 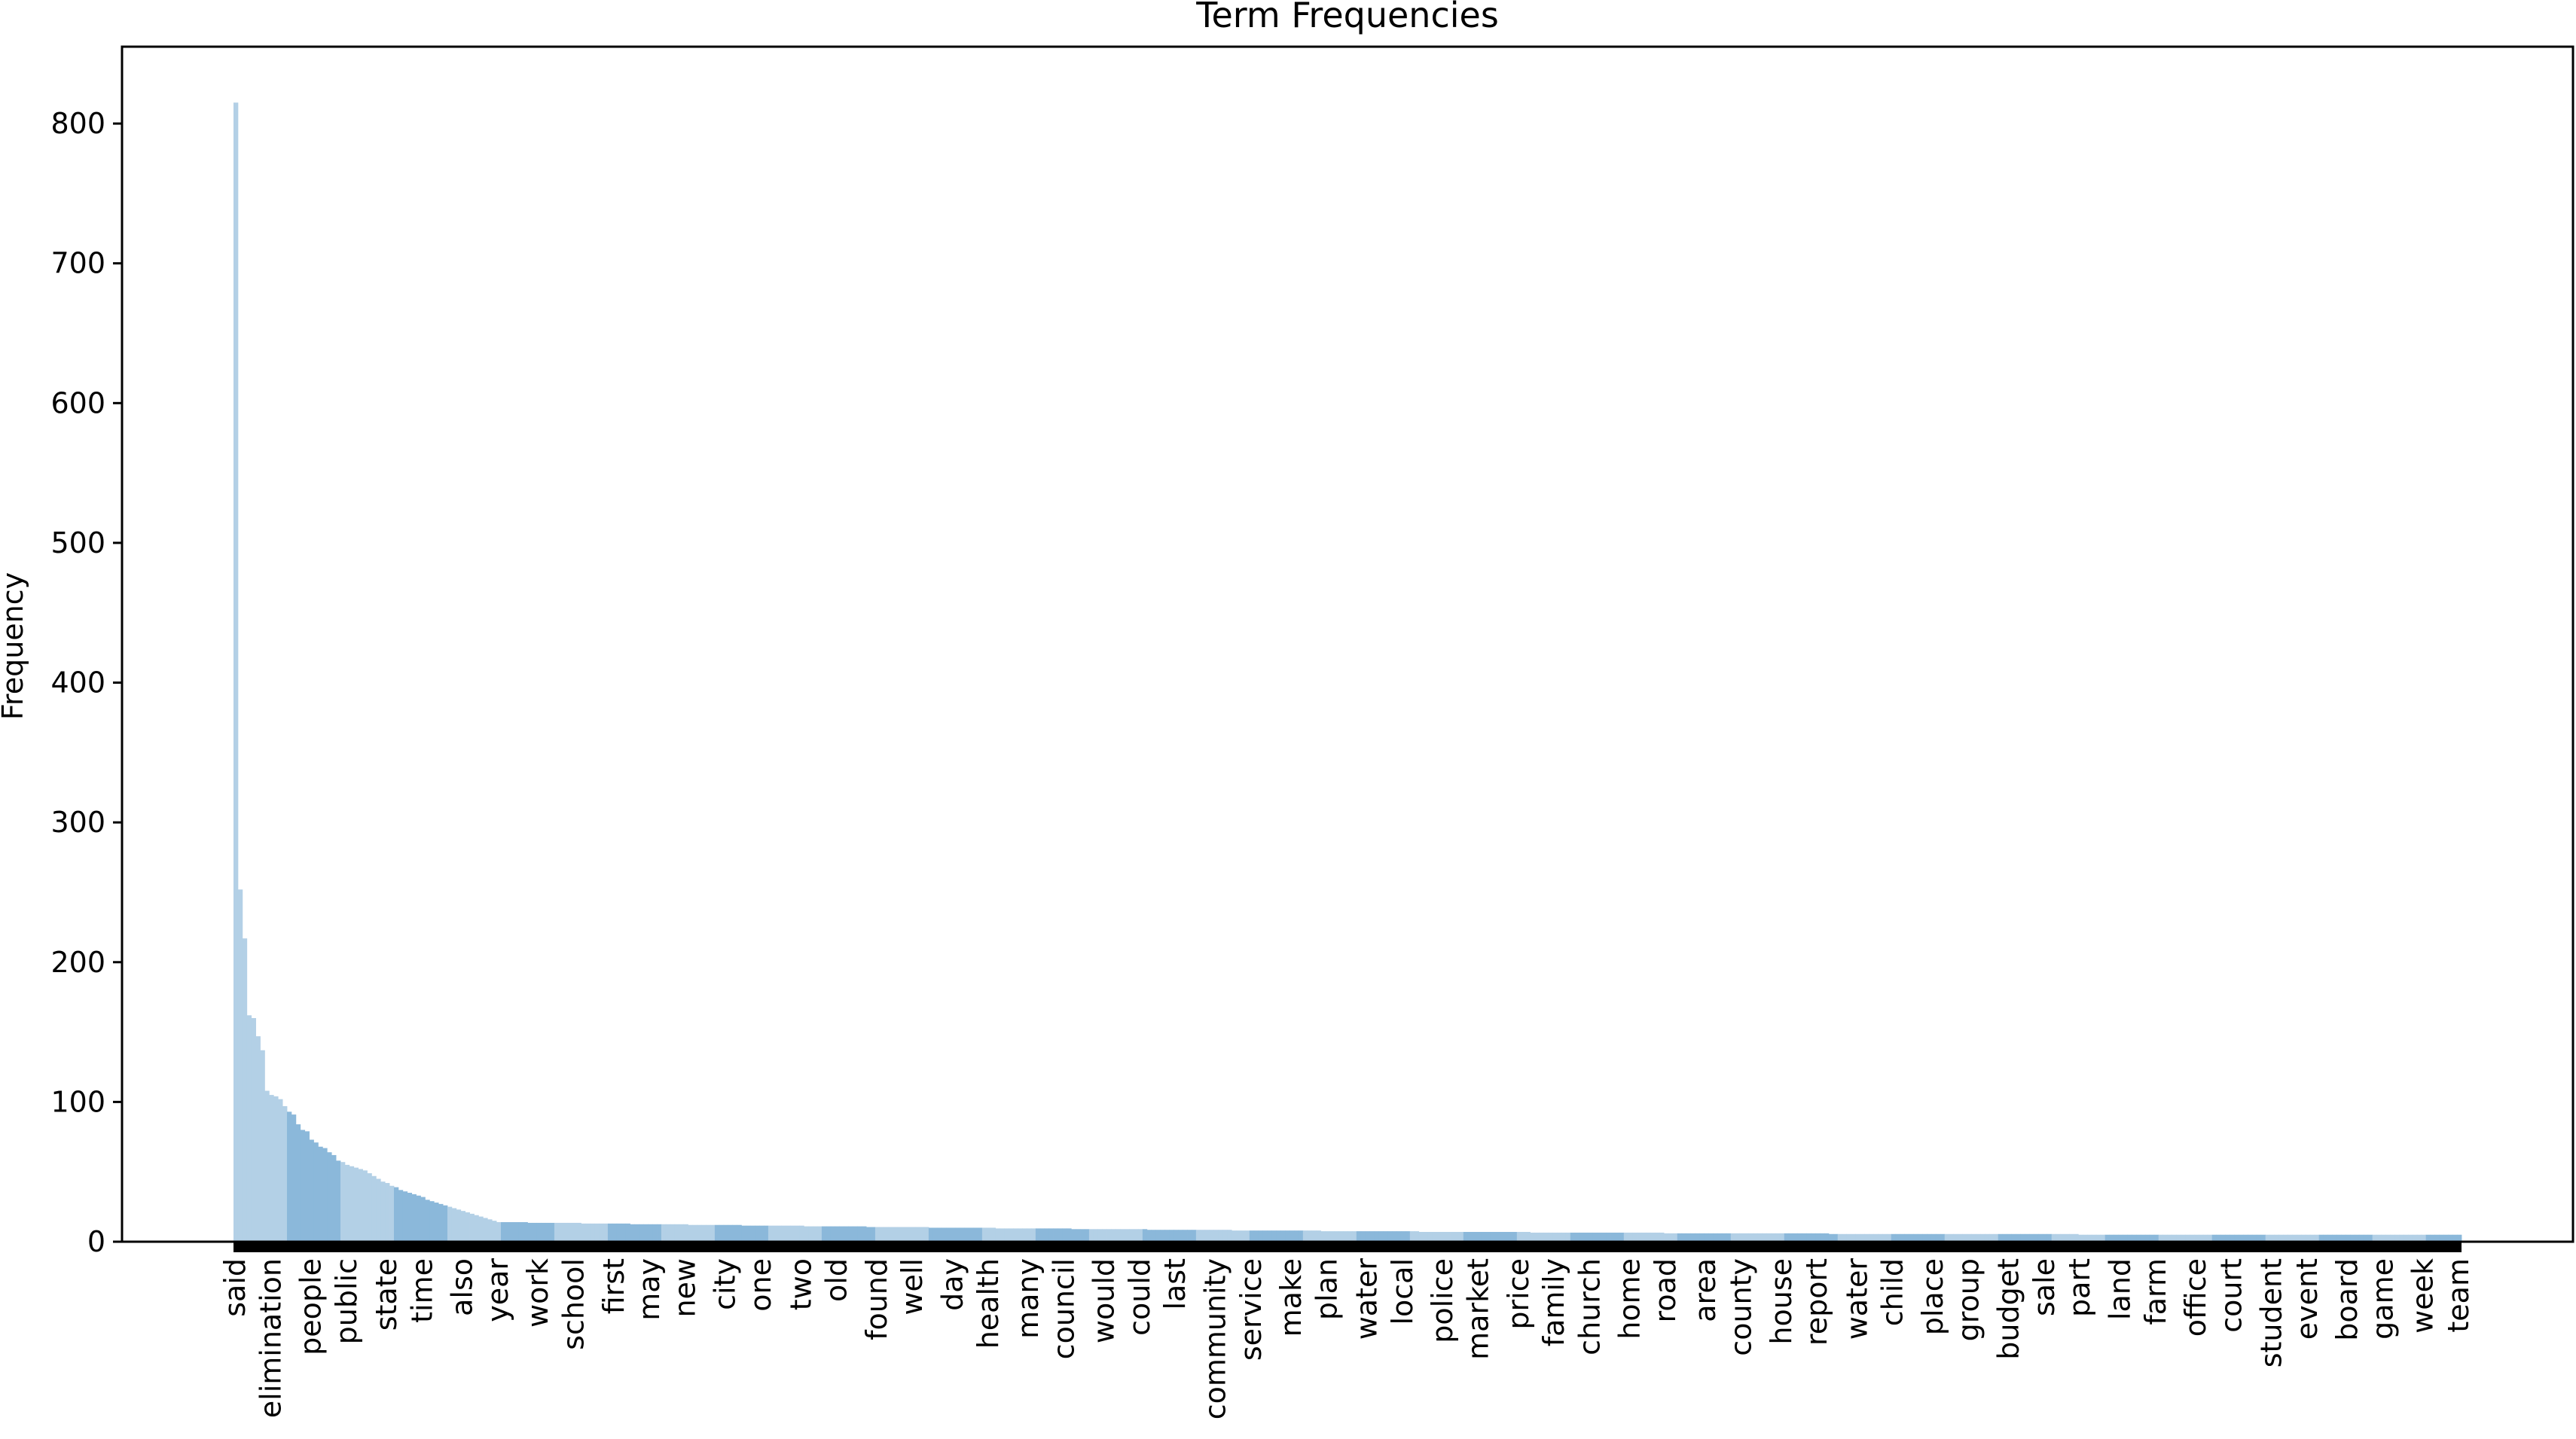 I want to click on x-tick-label: elimination, so click(x=271, y=1338).